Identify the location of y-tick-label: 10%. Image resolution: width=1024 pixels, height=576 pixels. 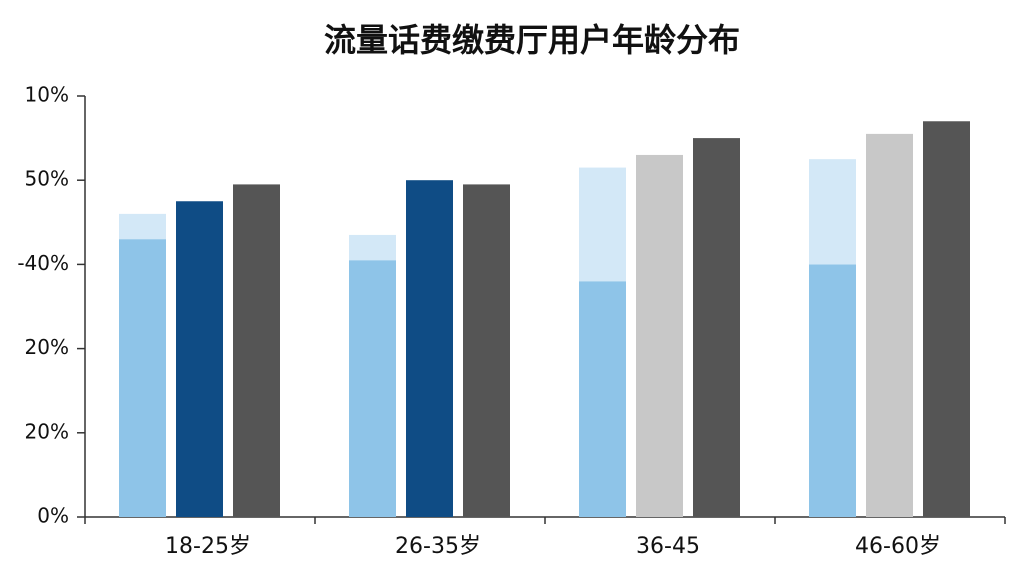
(47, 95).